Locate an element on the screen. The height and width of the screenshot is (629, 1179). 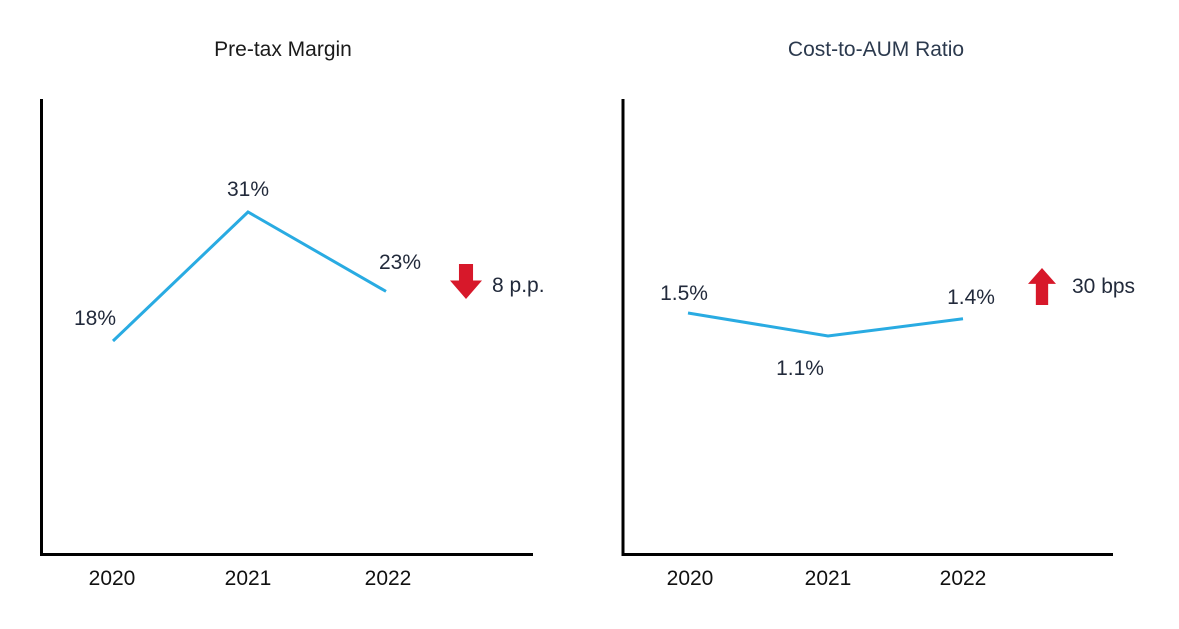
data-label: 1.1% is located at coordinates (800, 368).